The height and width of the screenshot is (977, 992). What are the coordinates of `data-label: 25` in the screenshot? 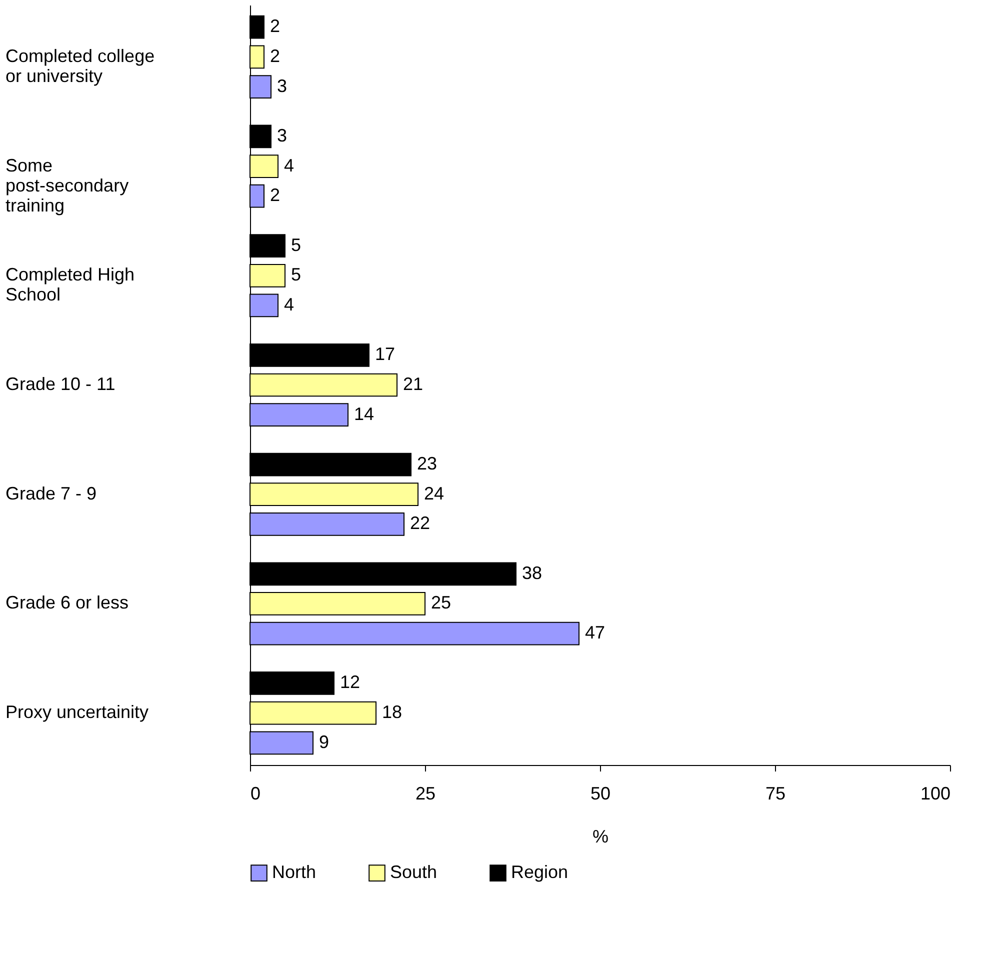 It's located at (441, 602).